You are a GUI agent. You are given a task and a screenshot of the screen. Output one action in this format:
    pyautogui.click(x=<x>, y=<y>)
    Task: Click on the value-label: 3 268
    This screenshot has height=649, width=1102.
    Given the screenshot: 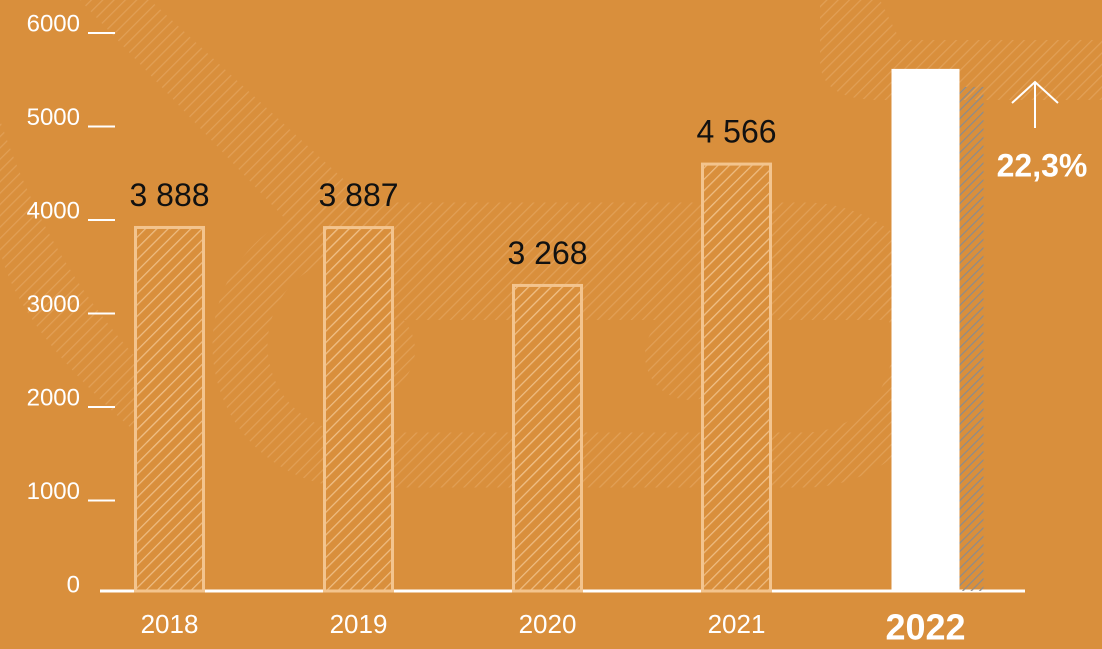 What is the action you would take?
    pyautogui.click(x=547, y=253)
    